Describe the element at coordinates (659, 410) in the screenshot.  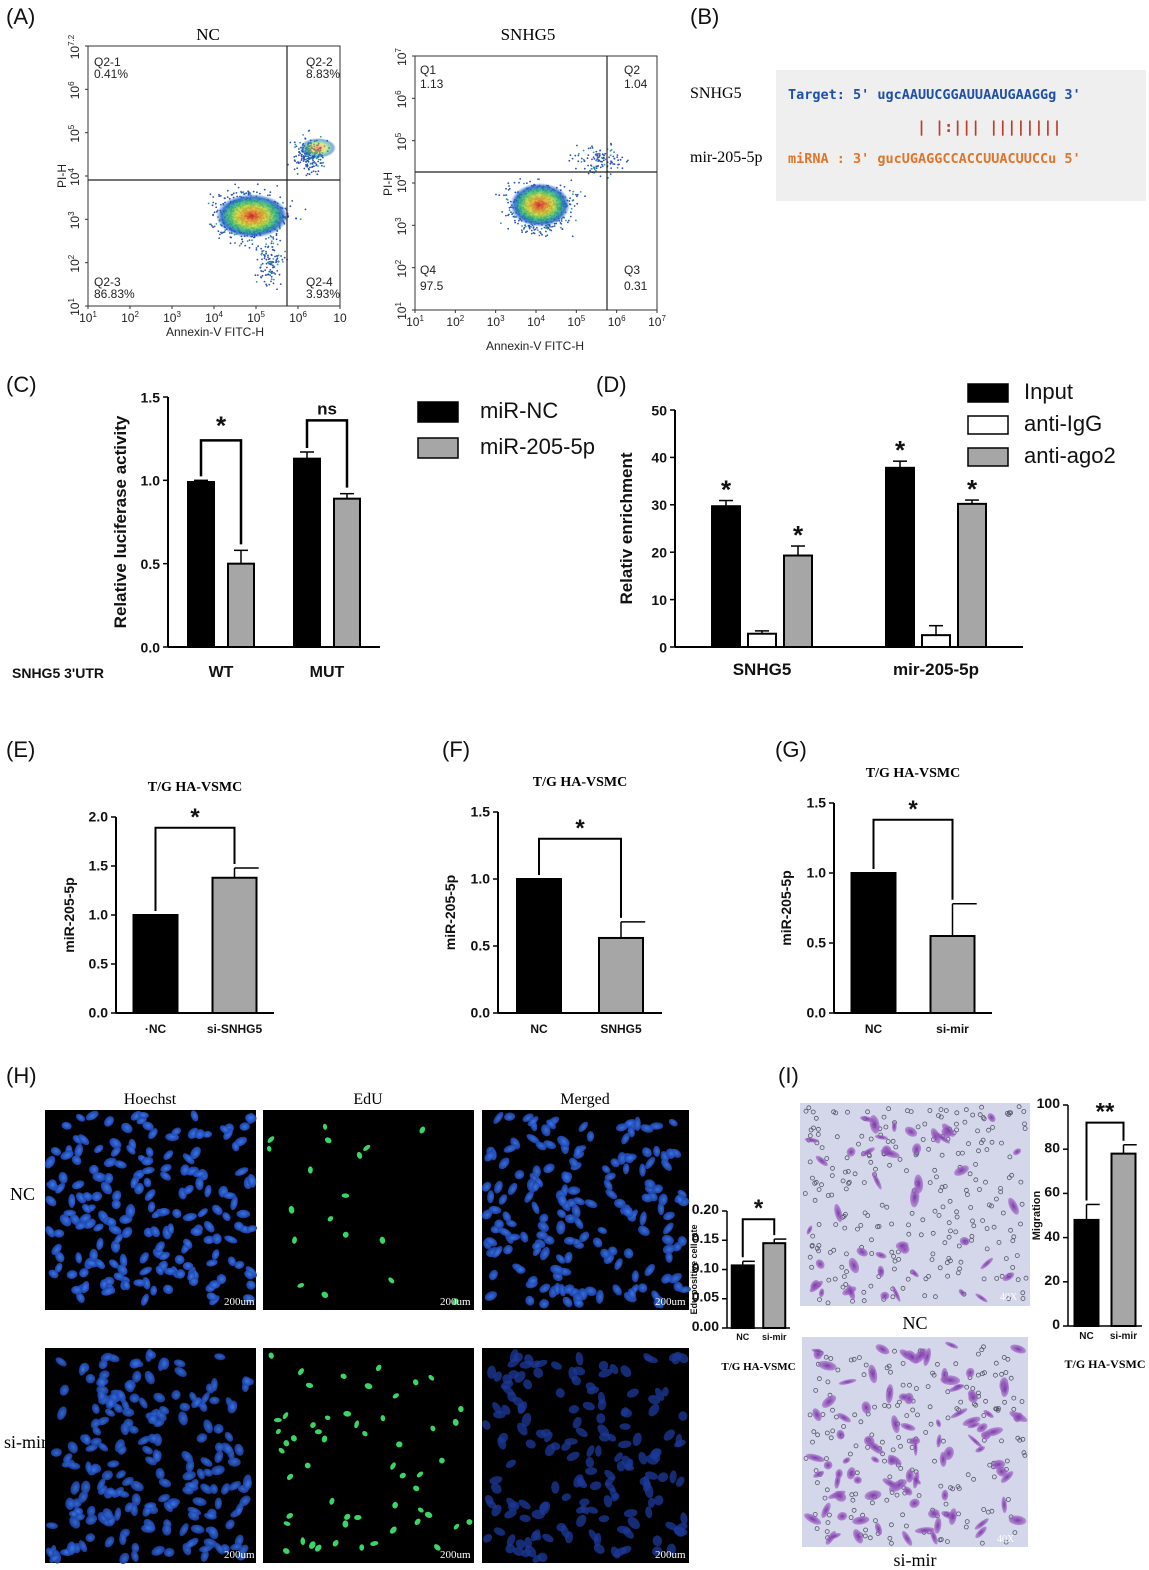
I see `y-tick-label: 50` at that location.